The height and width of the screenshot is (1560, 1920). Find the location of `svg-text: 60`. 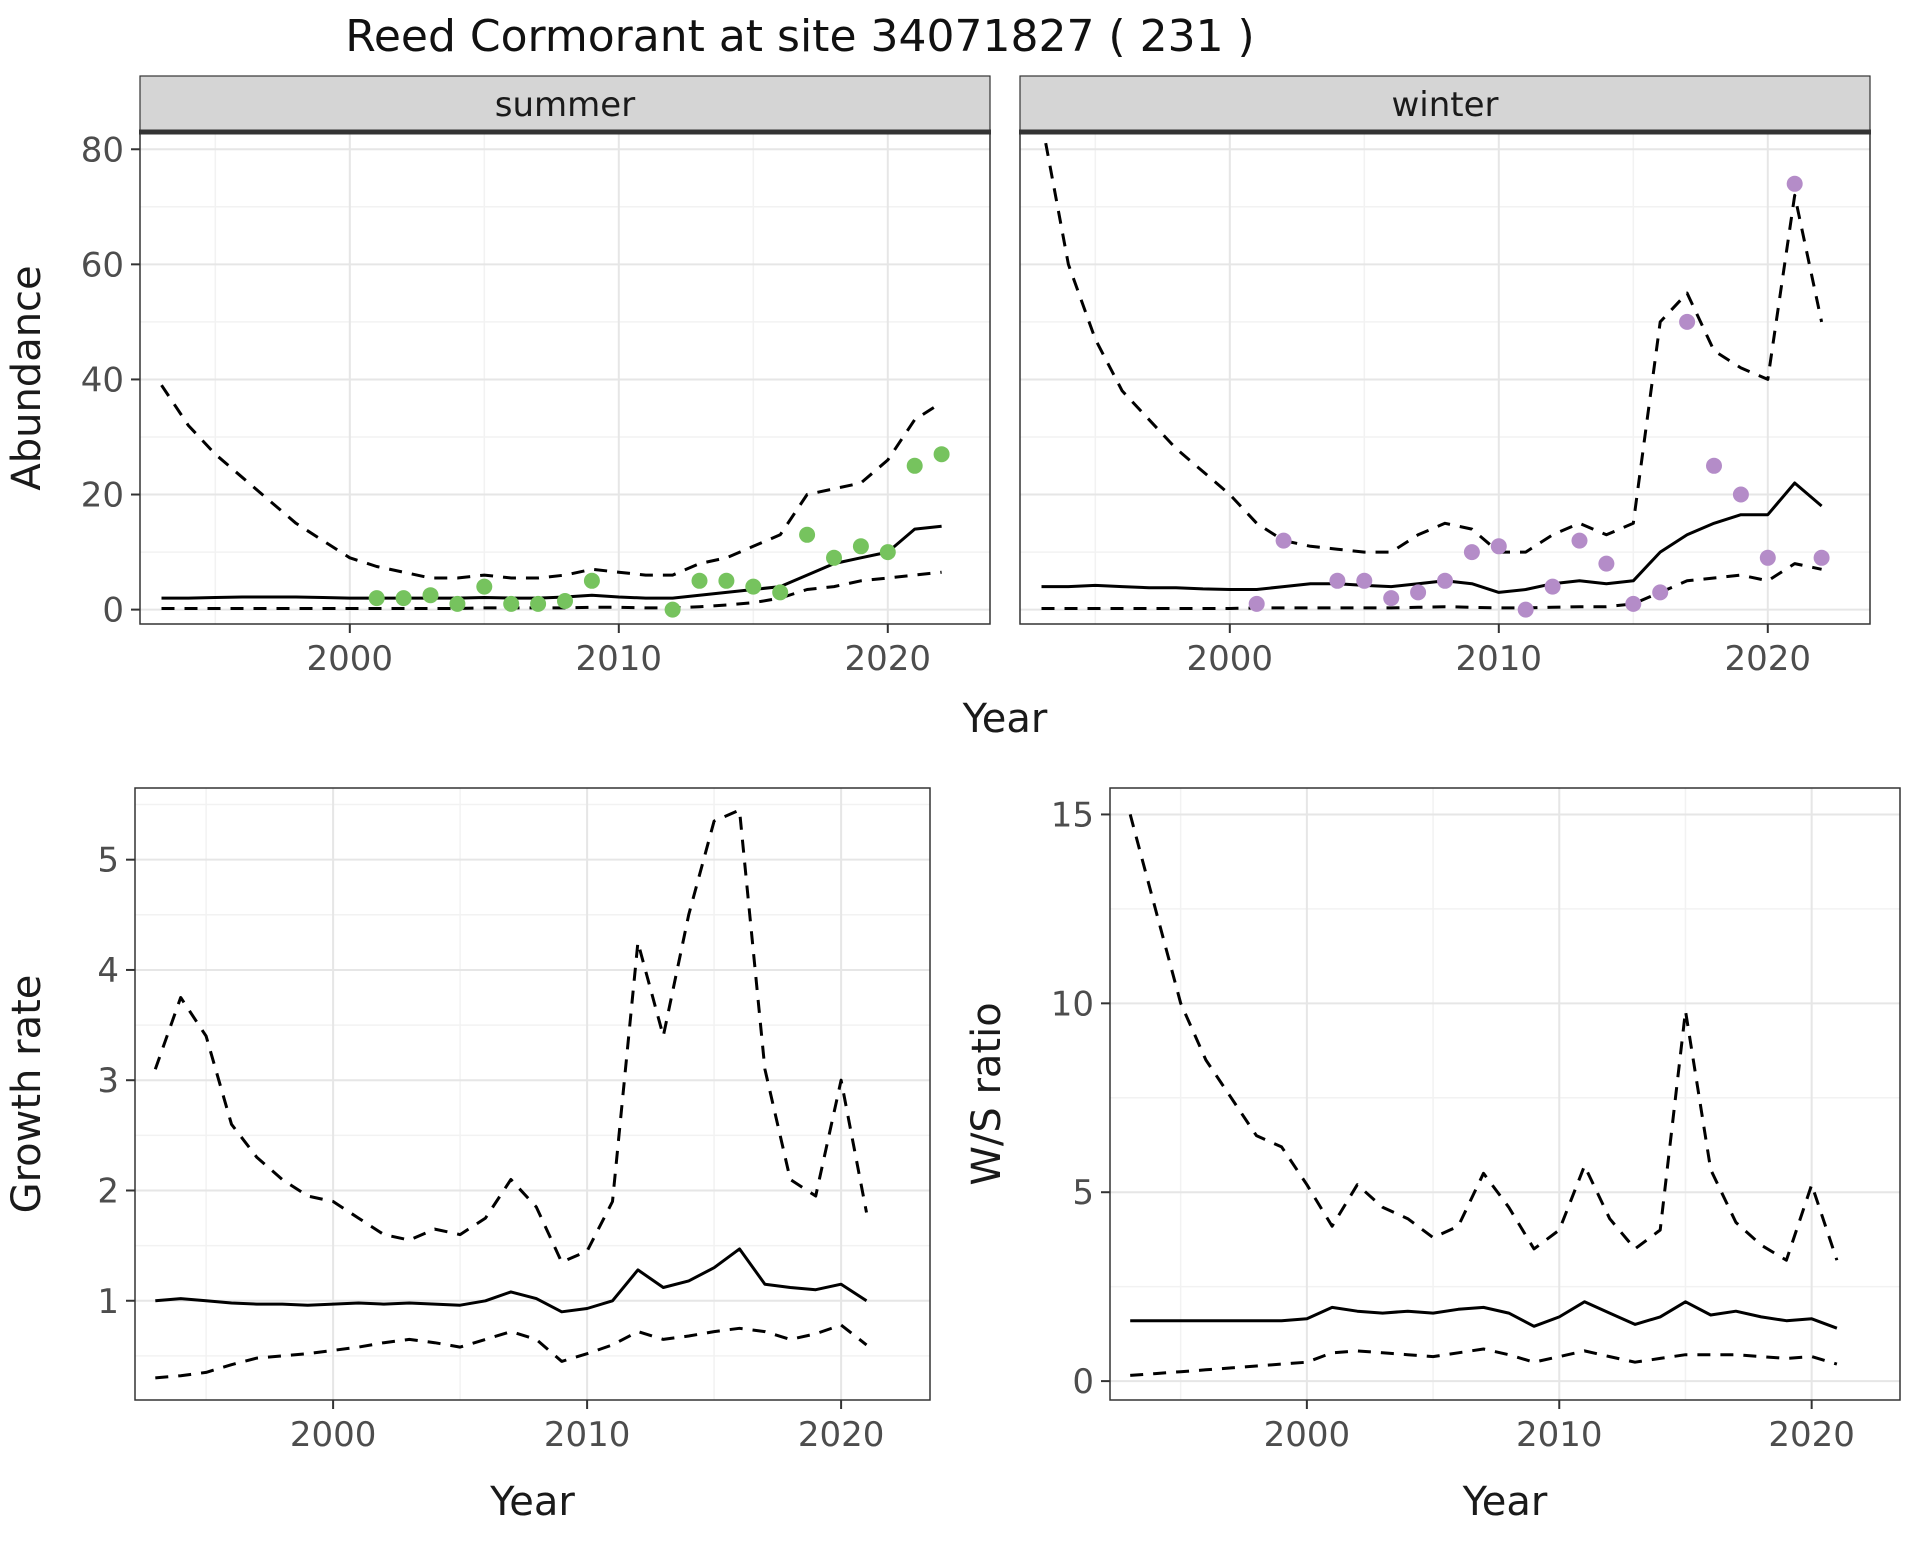

svg-text: 60 is located at coordinates (102, 265).